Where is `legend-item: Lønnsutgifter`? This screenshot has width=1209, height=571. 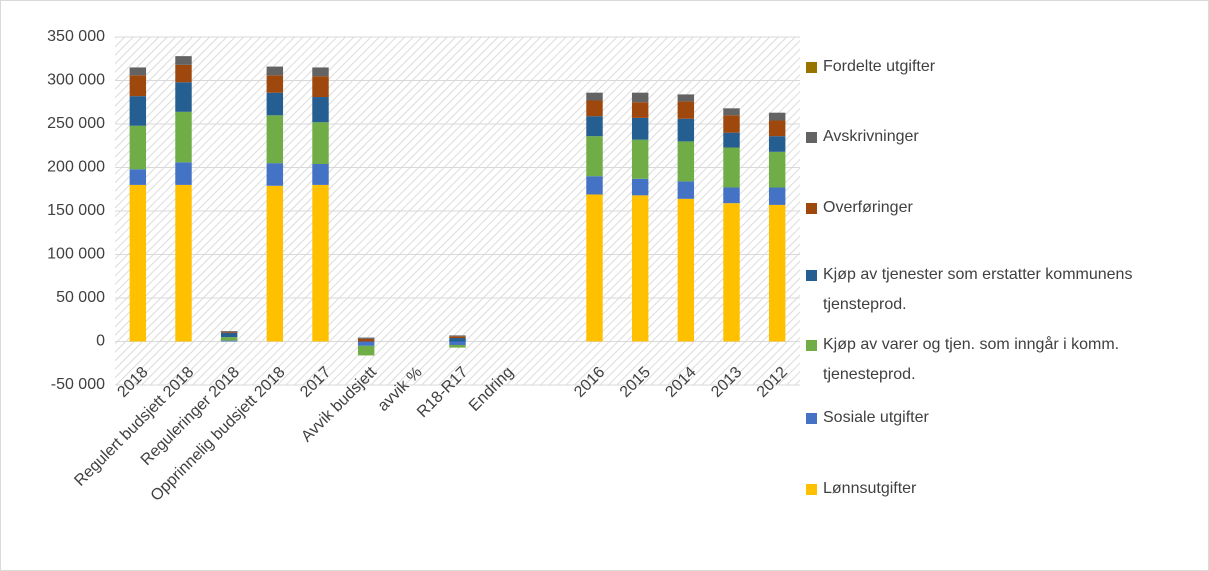
legend-item: Lønnsutgifter is located at coordinates (986, 489).